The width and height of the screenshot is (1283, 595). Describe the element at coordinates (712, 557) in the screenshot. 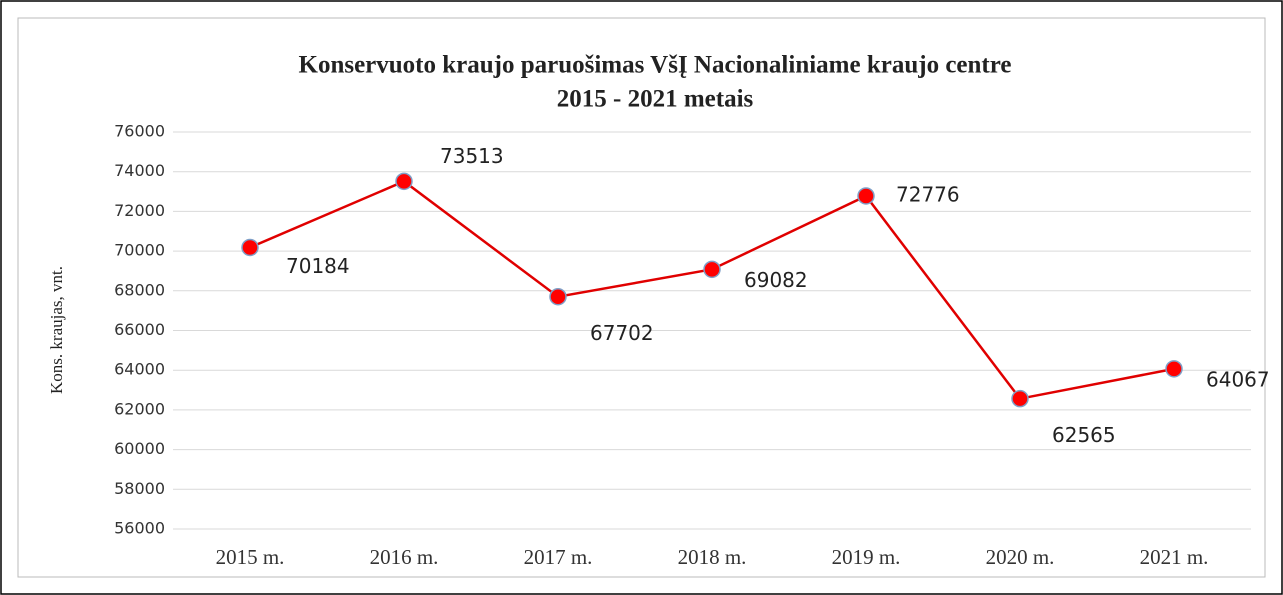

I see `x-tick-label: 2018 m.` at that location.